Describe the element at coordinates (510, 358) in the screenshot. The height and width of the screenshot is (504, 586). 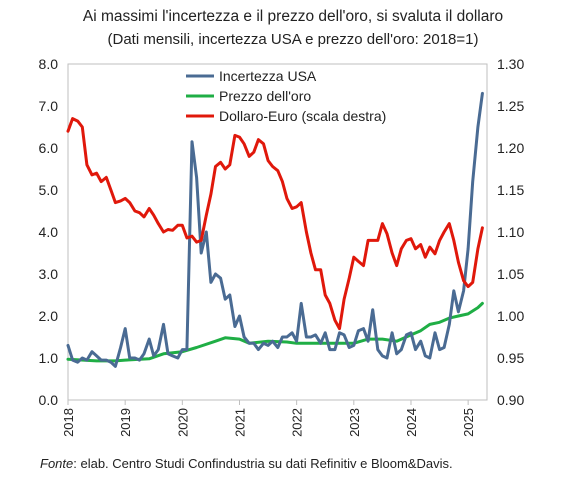
I see `right-tick-label: 0.95` at that location.